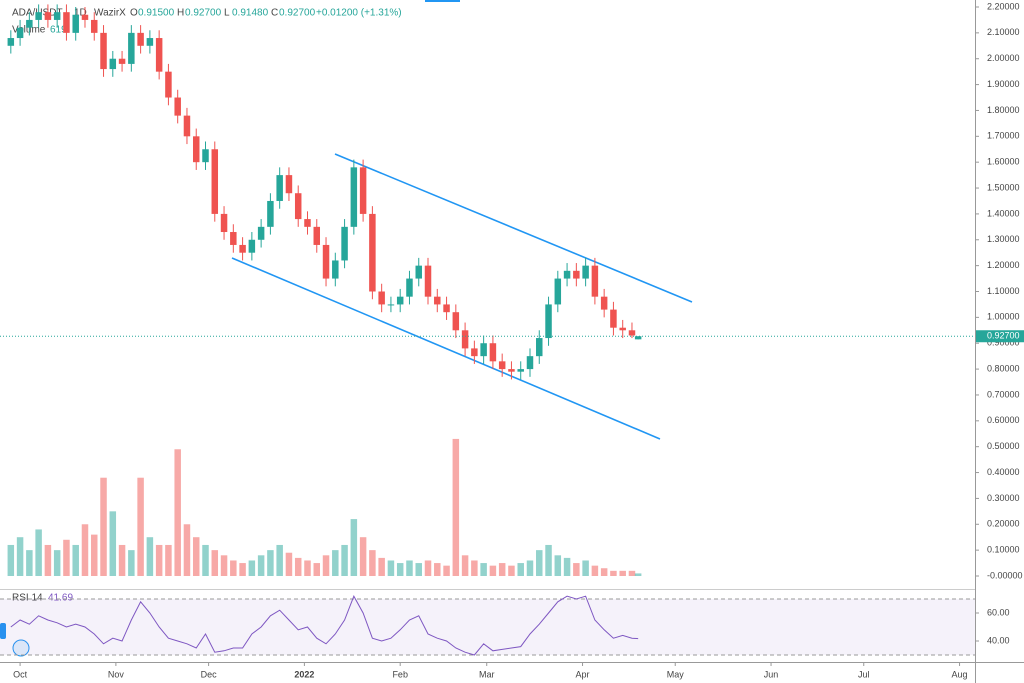 The height and width of the screenshot is (683, 1024). Describe the element at coordinates (1003, 394) in the screenshot. I see `y-tick-label: 0.70000` at that location.